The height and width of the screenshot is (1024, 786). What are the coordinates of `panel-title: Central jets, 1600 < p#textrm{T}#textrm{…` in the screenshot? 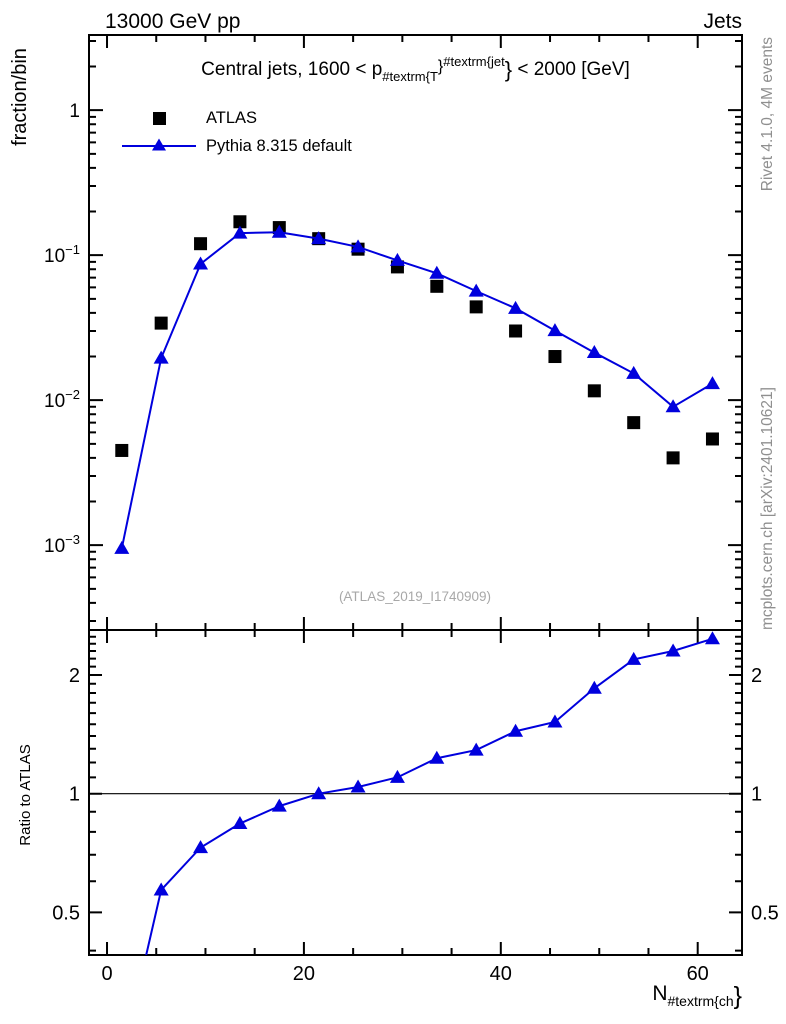 It's located at (415, 69).